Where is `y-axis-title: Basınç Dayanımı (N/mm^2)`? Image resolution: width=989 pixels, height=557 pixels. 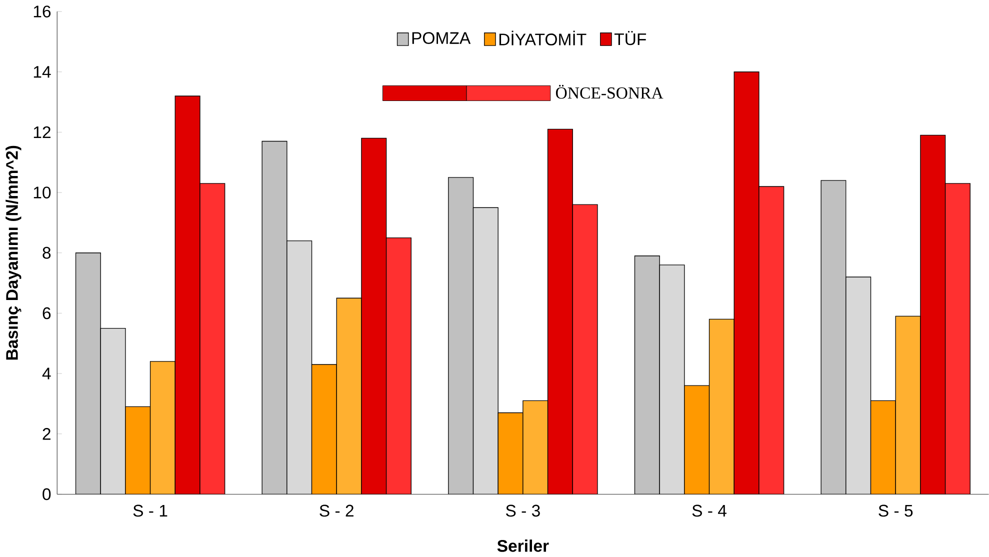 y-axis-title: Basınç Dayanımı (N/mm^2) is located at coordinates (14, 253).